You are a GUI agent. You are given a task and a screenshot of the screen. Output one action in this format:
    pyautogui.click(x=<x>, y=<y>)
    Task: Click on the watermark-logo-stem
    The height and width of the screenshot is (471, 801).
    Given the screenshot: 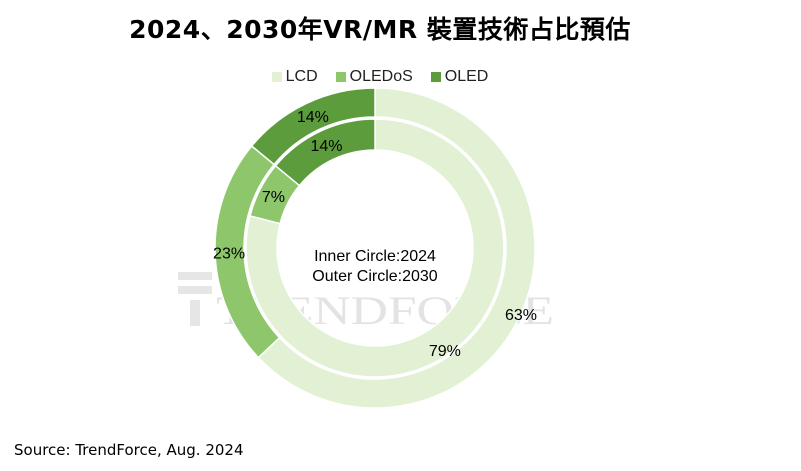 What is the action you would take?
    pyautogui.click(x=195, y=313)
    